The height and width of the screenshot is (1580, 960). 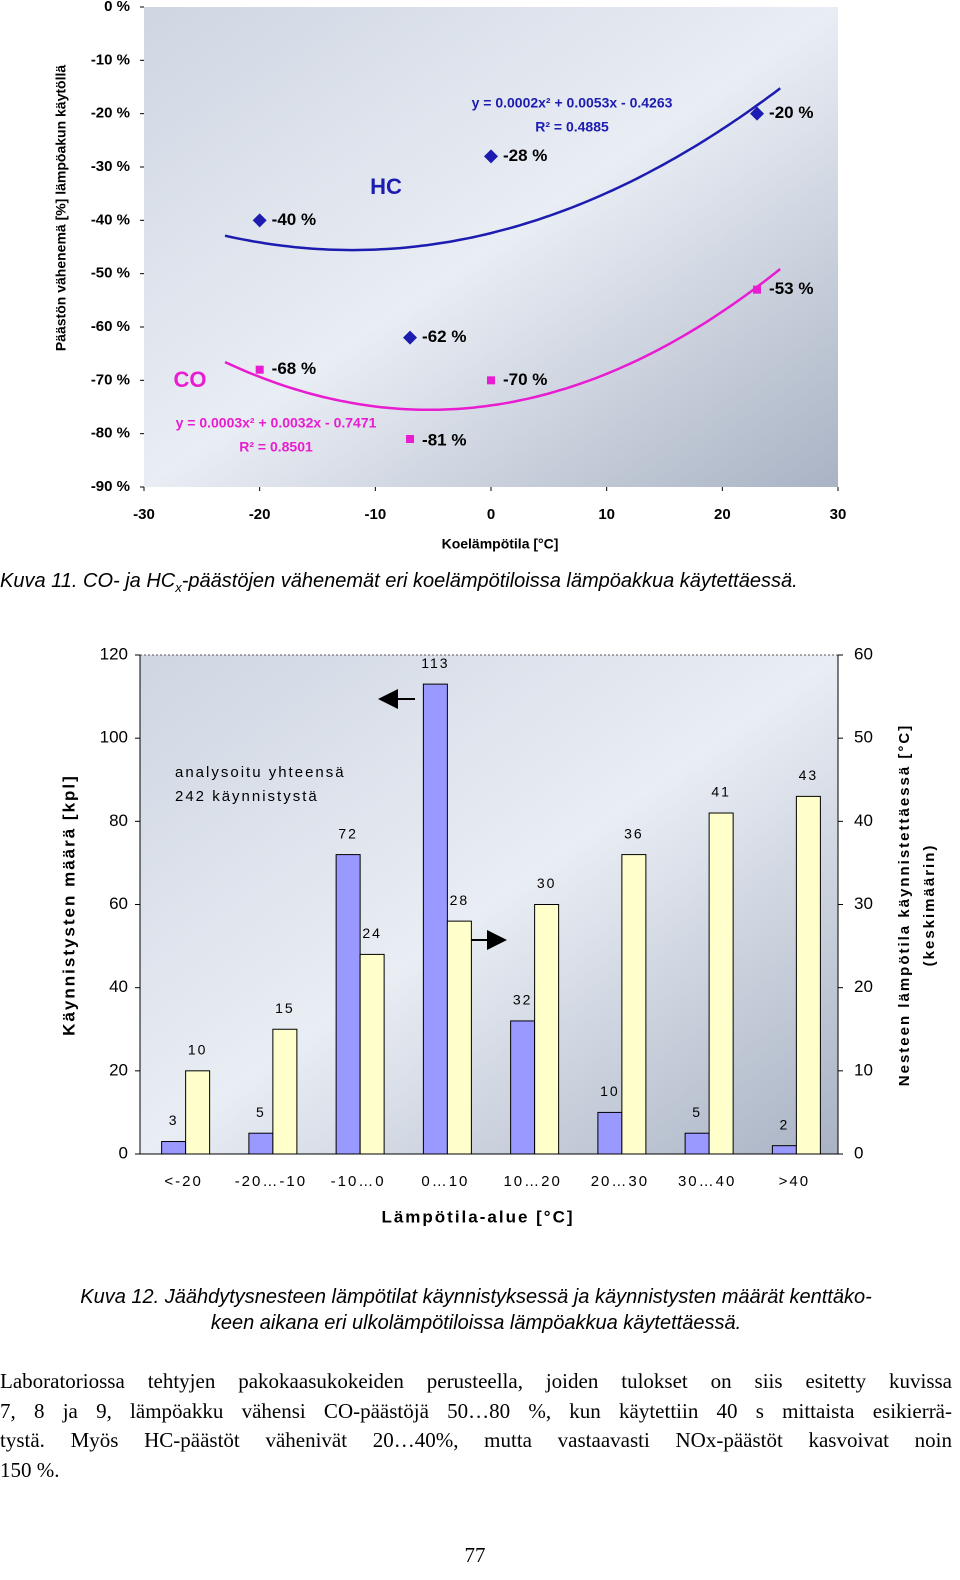 What do you see at coordinates (118, 986) in the screenshot?
I see `y-tick-label: 40` at bounding box center [118, 986].